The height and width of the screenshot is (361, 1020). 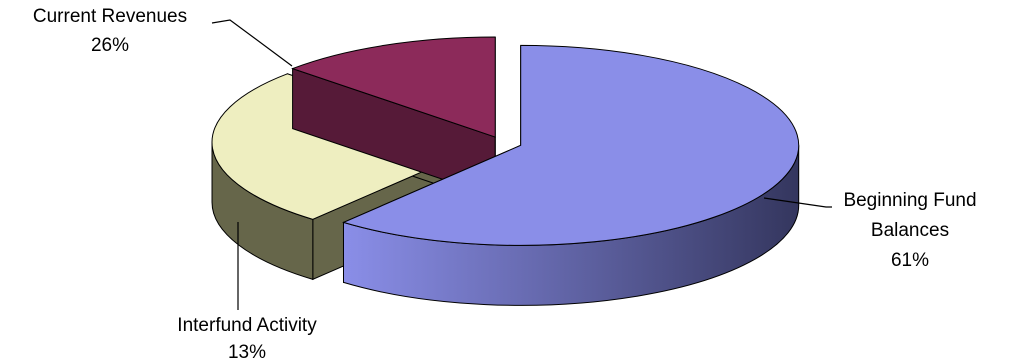 I want to click on slice-label-beginning-fund-balances: Beginning Fund Balances 61%, so click(x=909, y=230).